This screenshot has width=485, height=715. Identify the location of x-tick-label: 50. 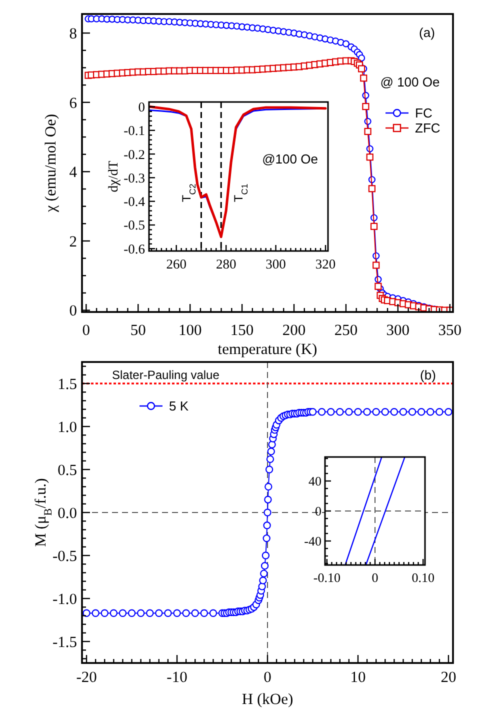
(138, 330).